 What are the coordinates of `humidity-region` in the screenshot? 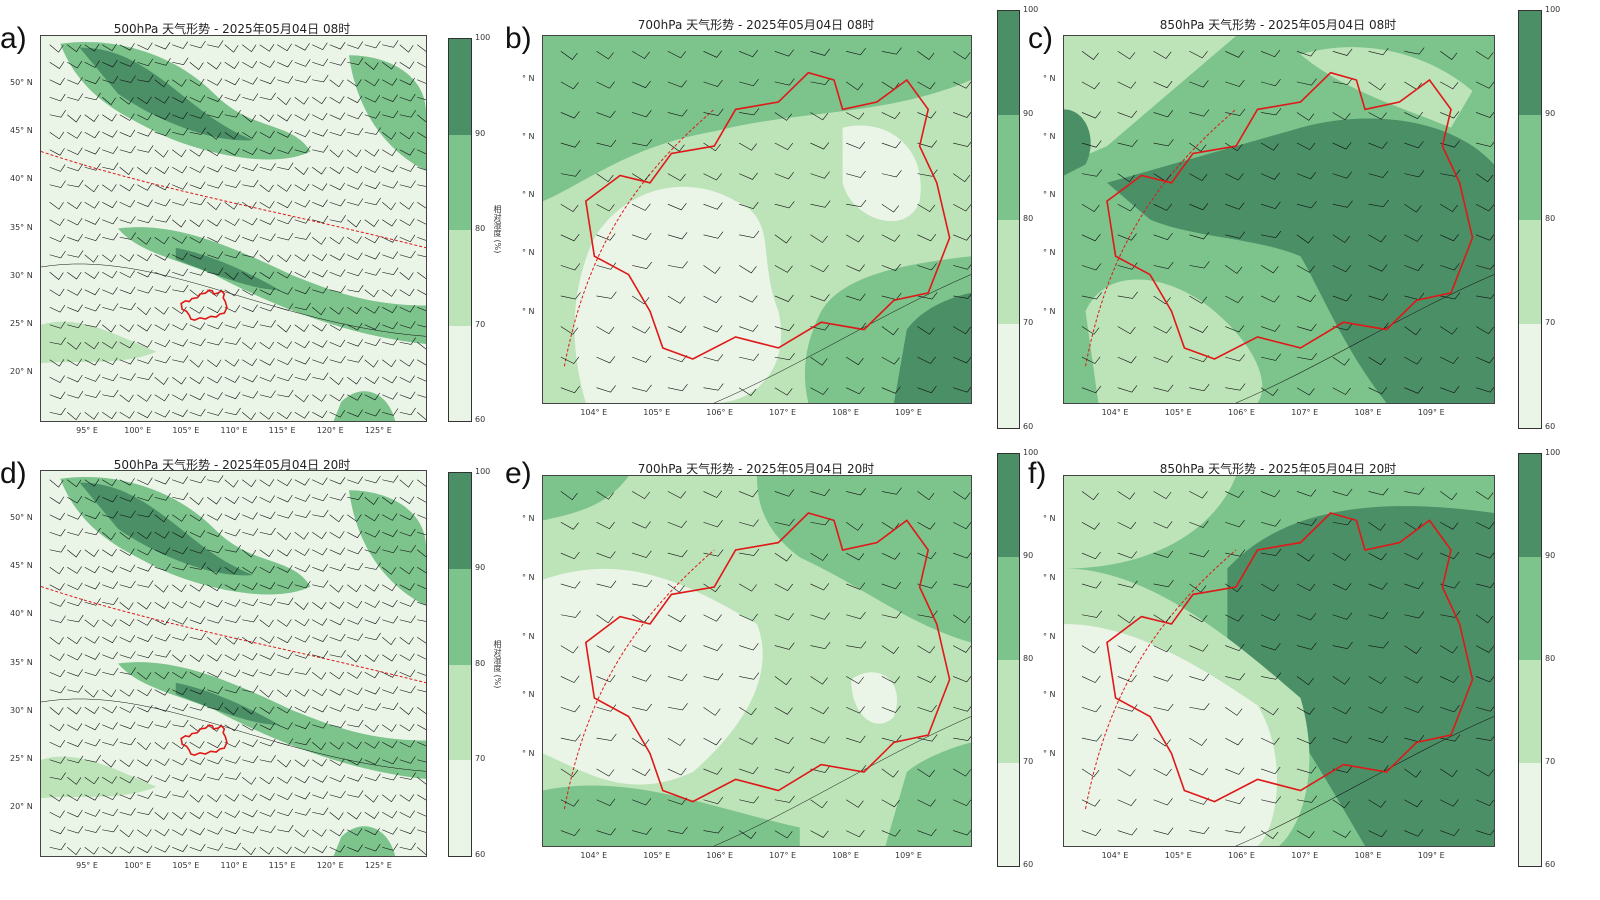 It's located at (671, 815).